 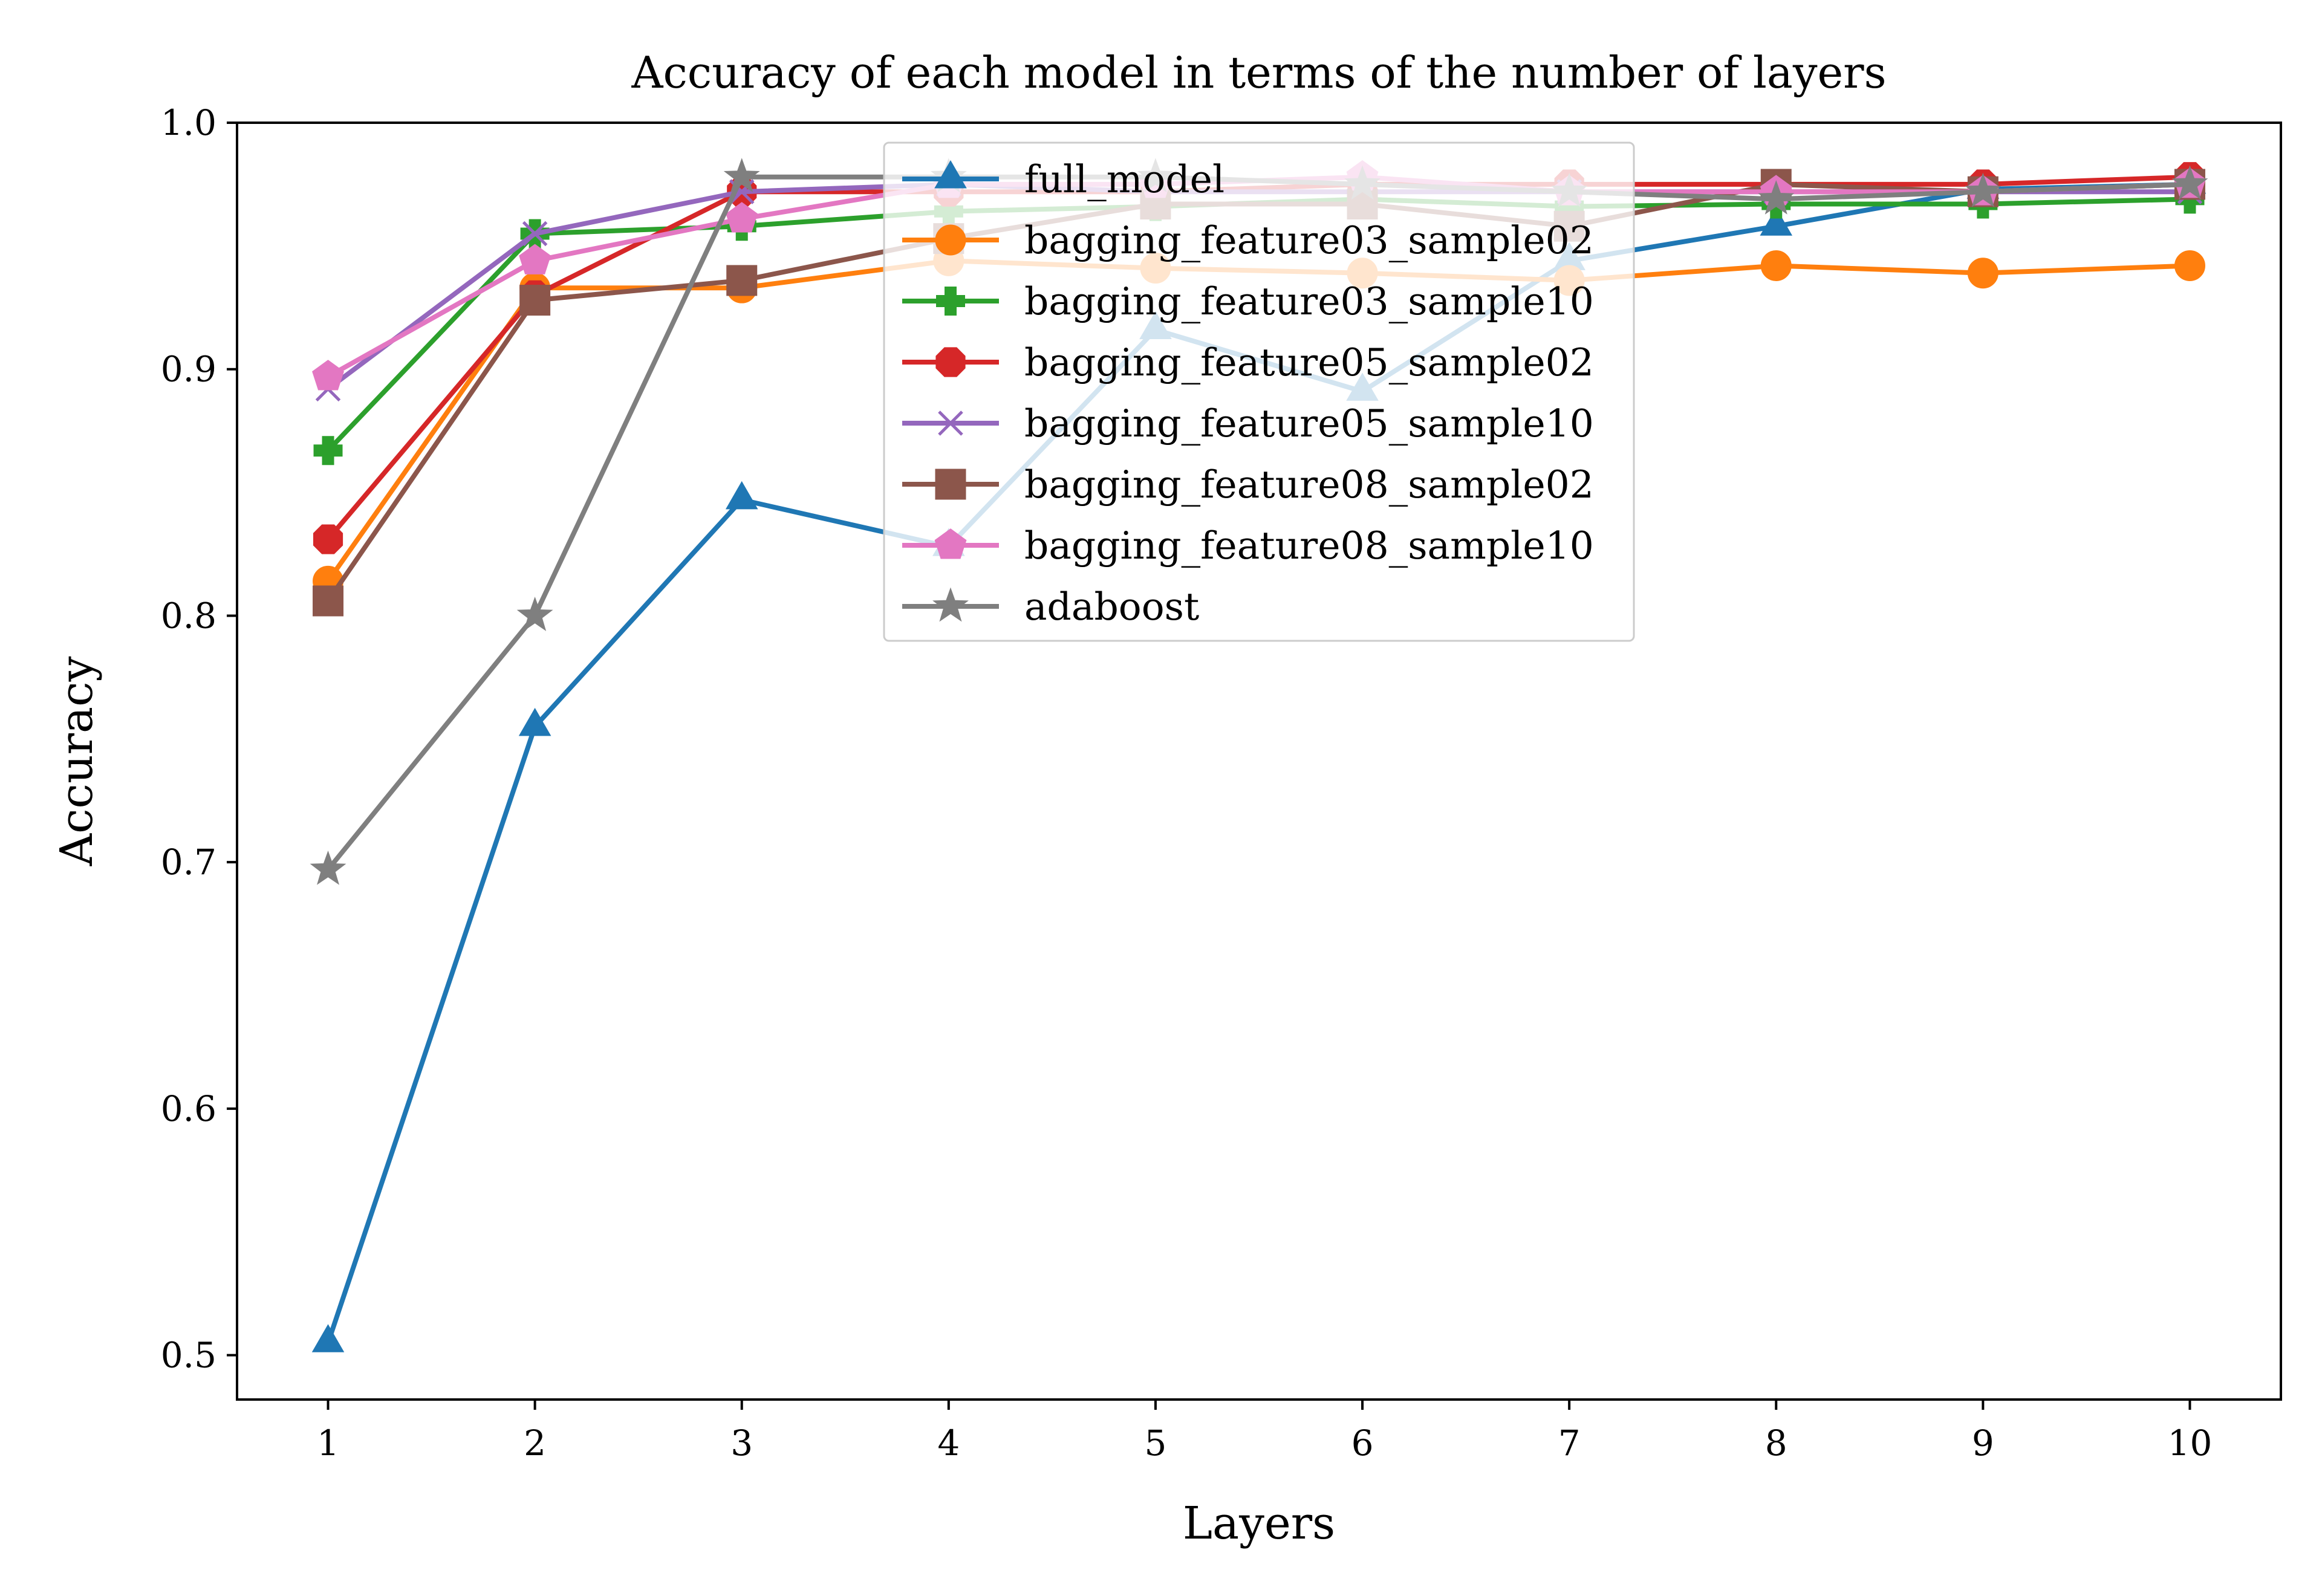 I want to click on legend-marker-full_model, so click(x=950, y=174).